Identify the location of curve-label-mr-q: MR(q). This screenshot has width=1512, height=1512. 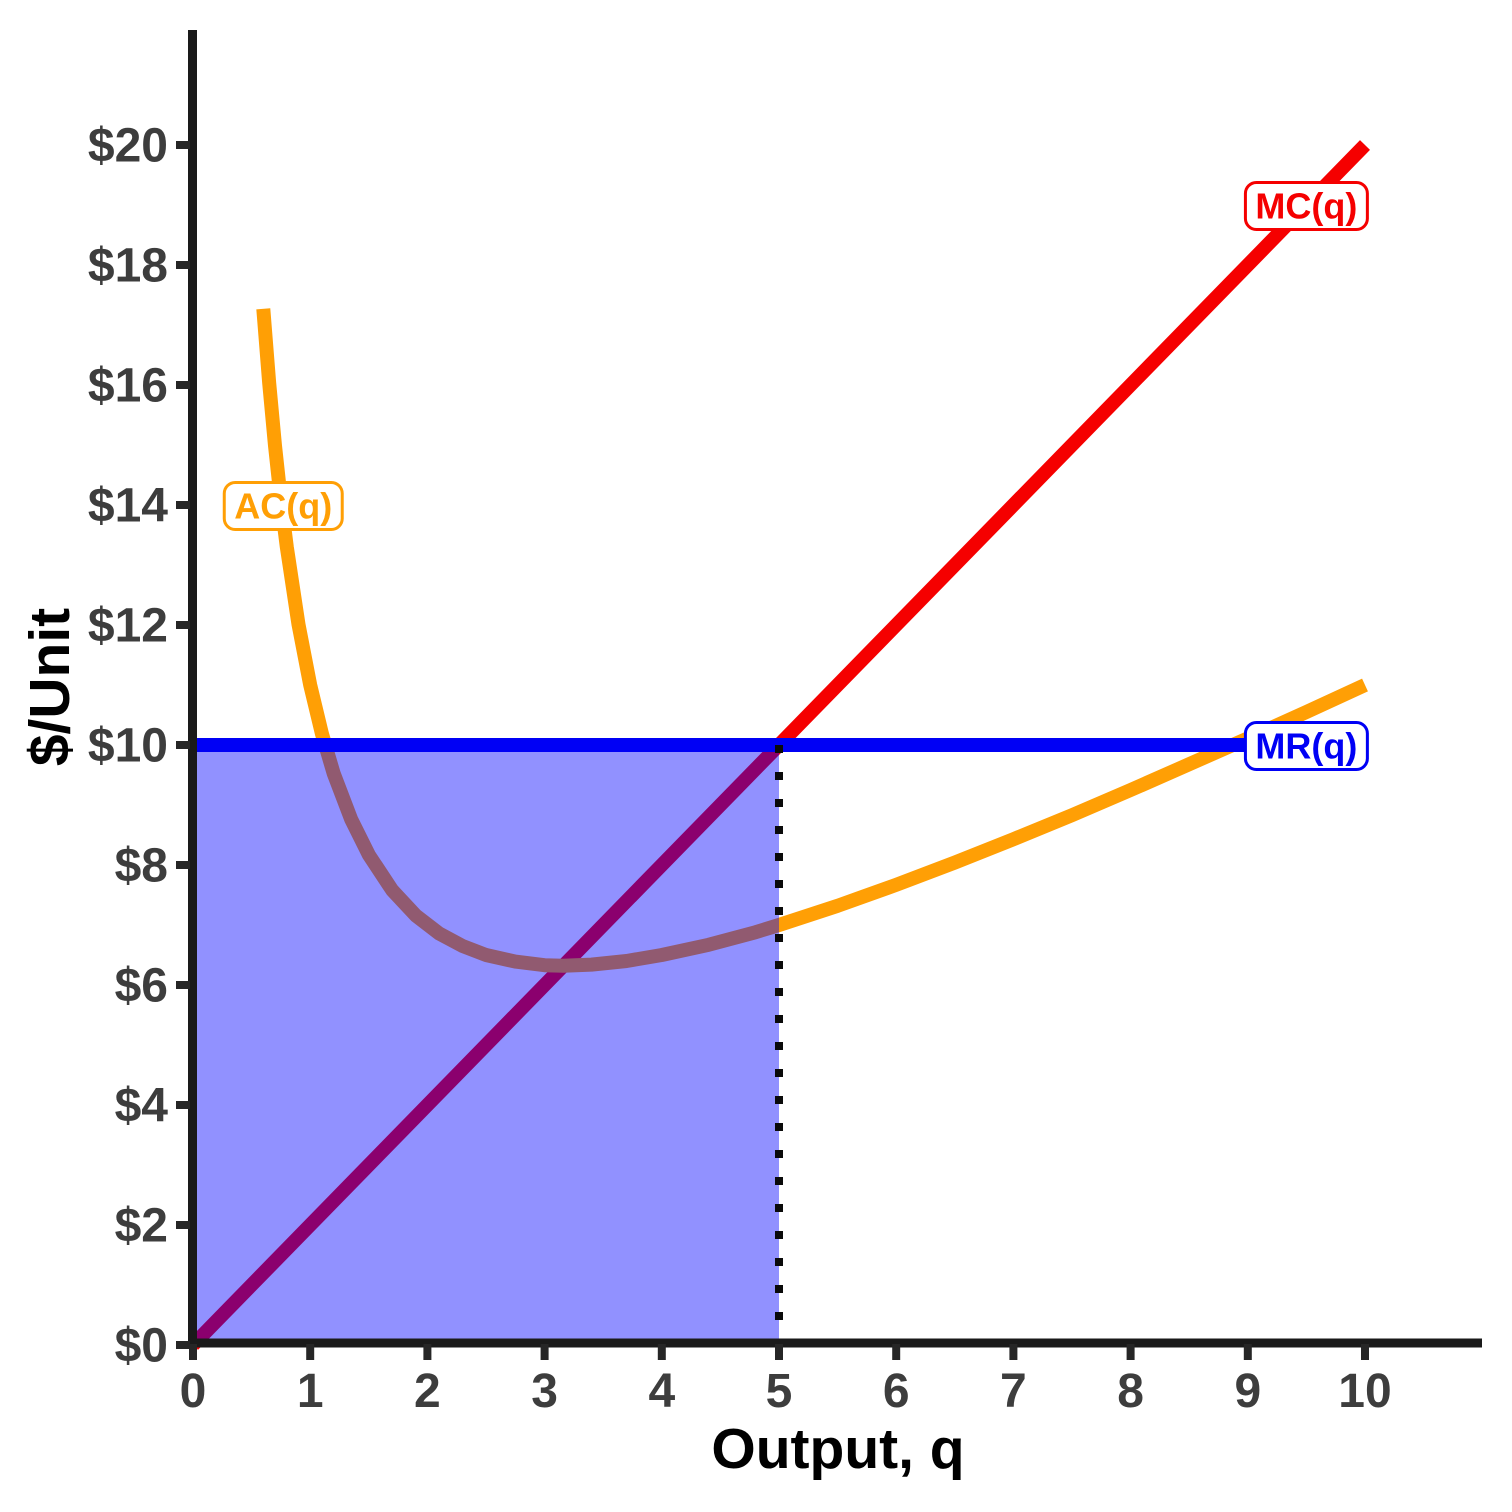
(1306, 746).